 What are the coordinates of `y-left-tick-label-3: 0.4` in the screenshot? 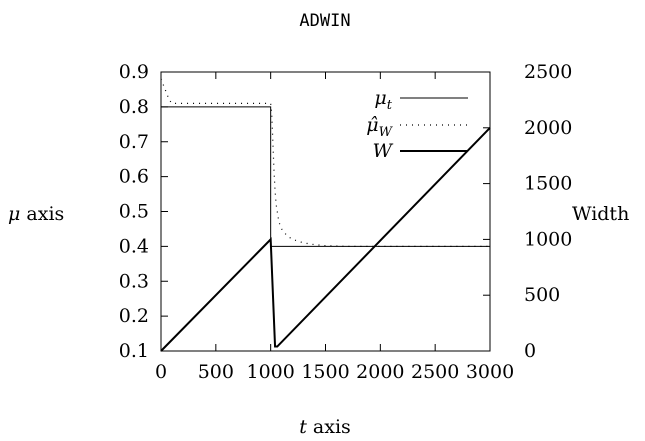 It's located at (134, 246).